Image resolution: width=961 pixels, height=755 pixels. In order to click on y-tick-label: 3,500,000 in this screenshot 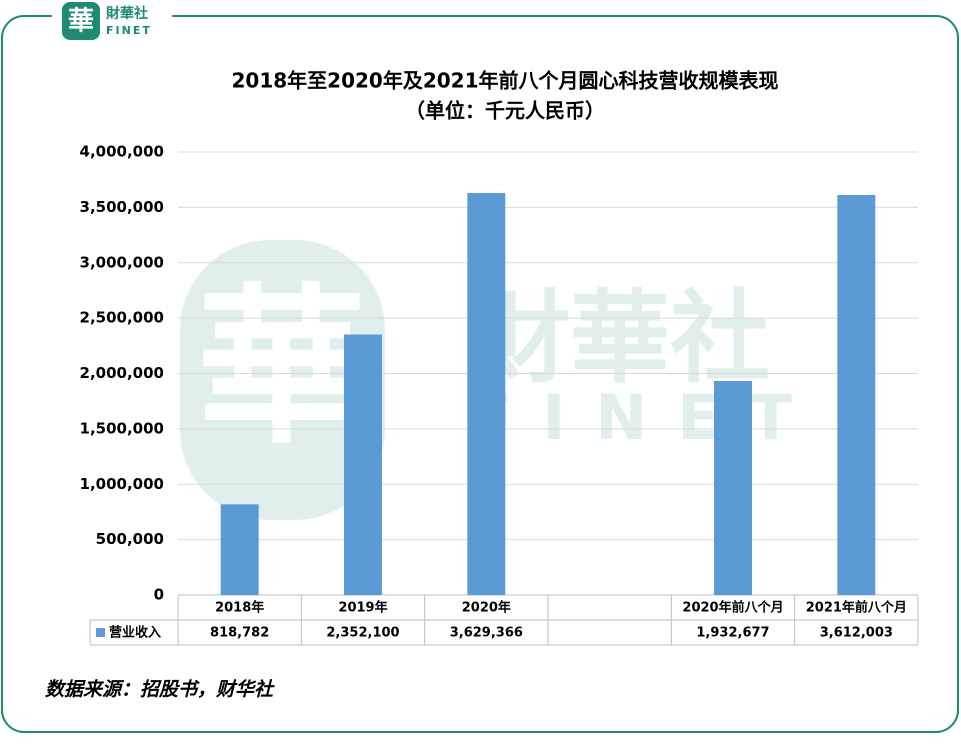, I will do `click(122, 207)`.